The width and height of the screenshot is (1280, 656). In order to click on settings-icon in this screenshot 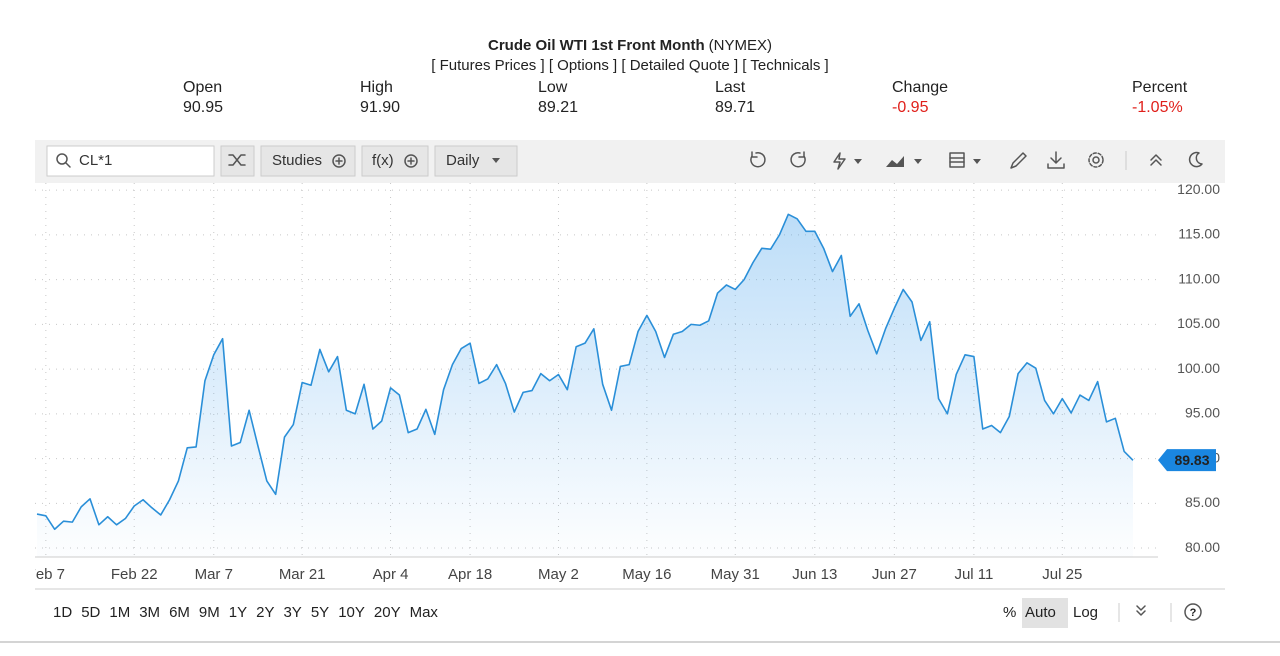, I will do `click(1096, 160)`.